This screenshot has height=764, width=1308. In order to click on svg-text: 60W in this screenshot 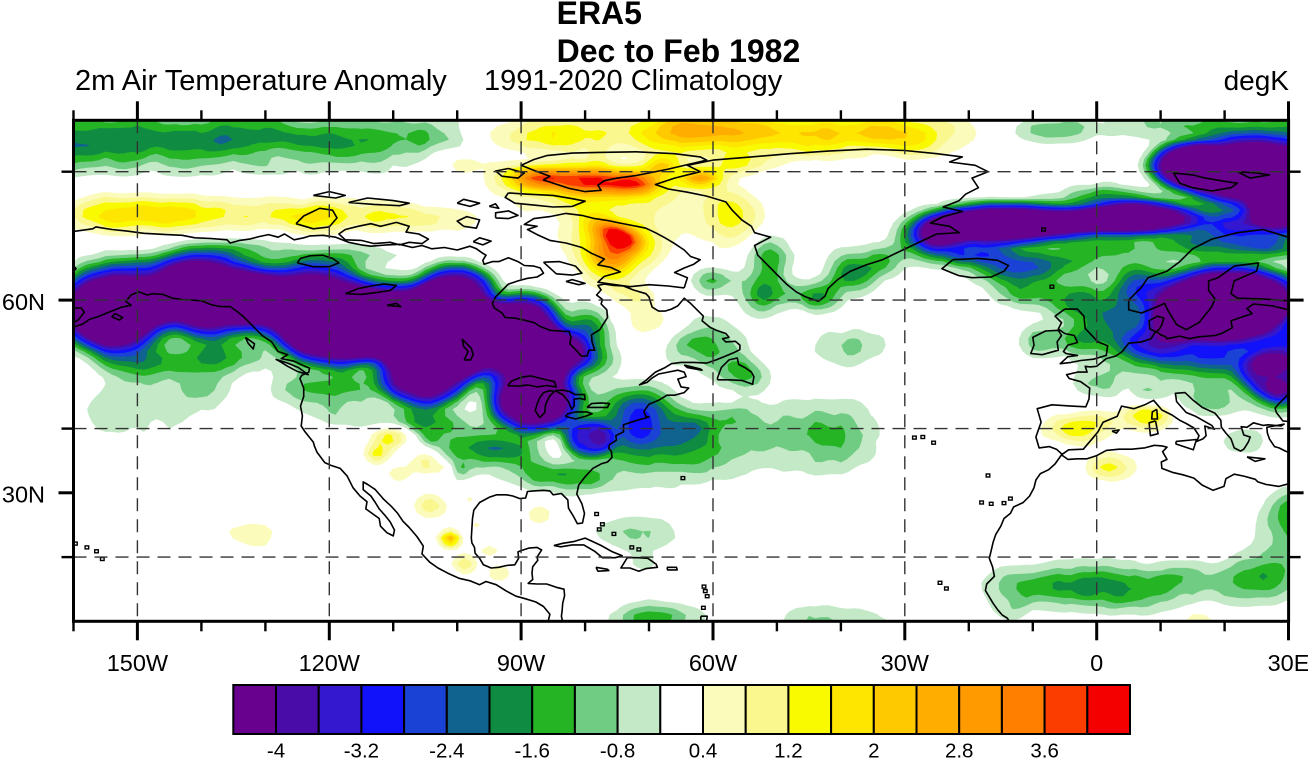, I will do `click(713, 663)`.